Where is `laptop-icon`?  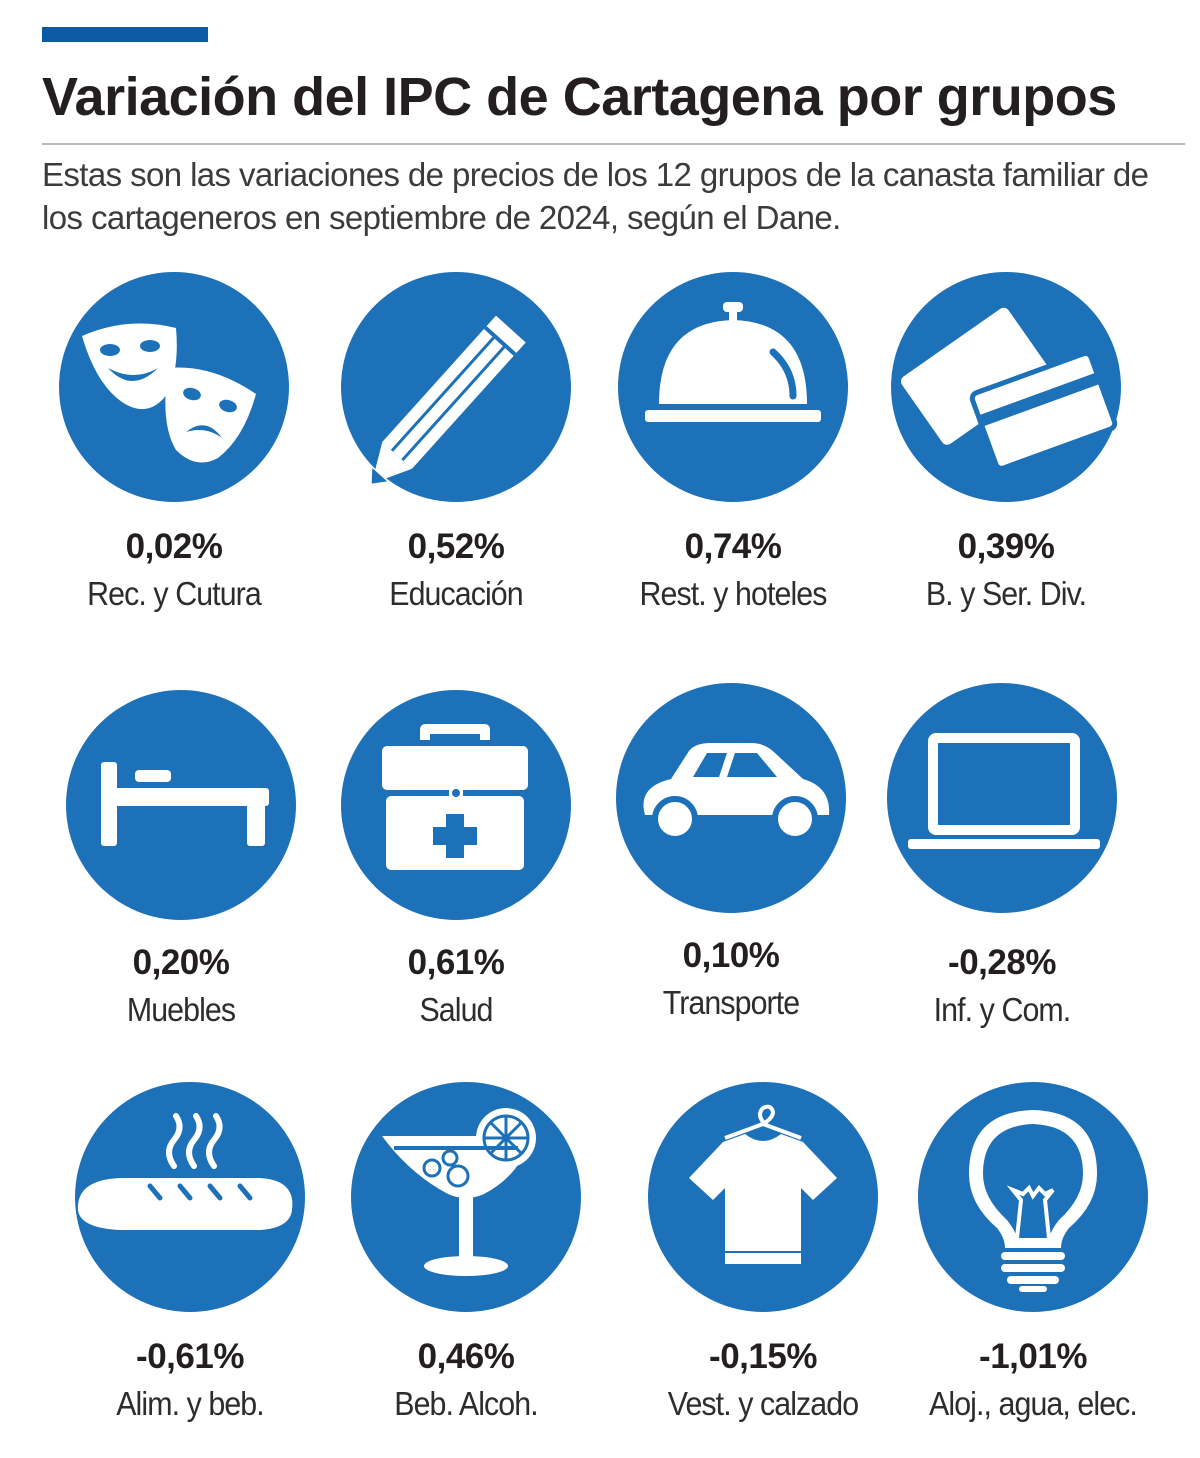 laptop-icon is located at coordinates (1002, 798).